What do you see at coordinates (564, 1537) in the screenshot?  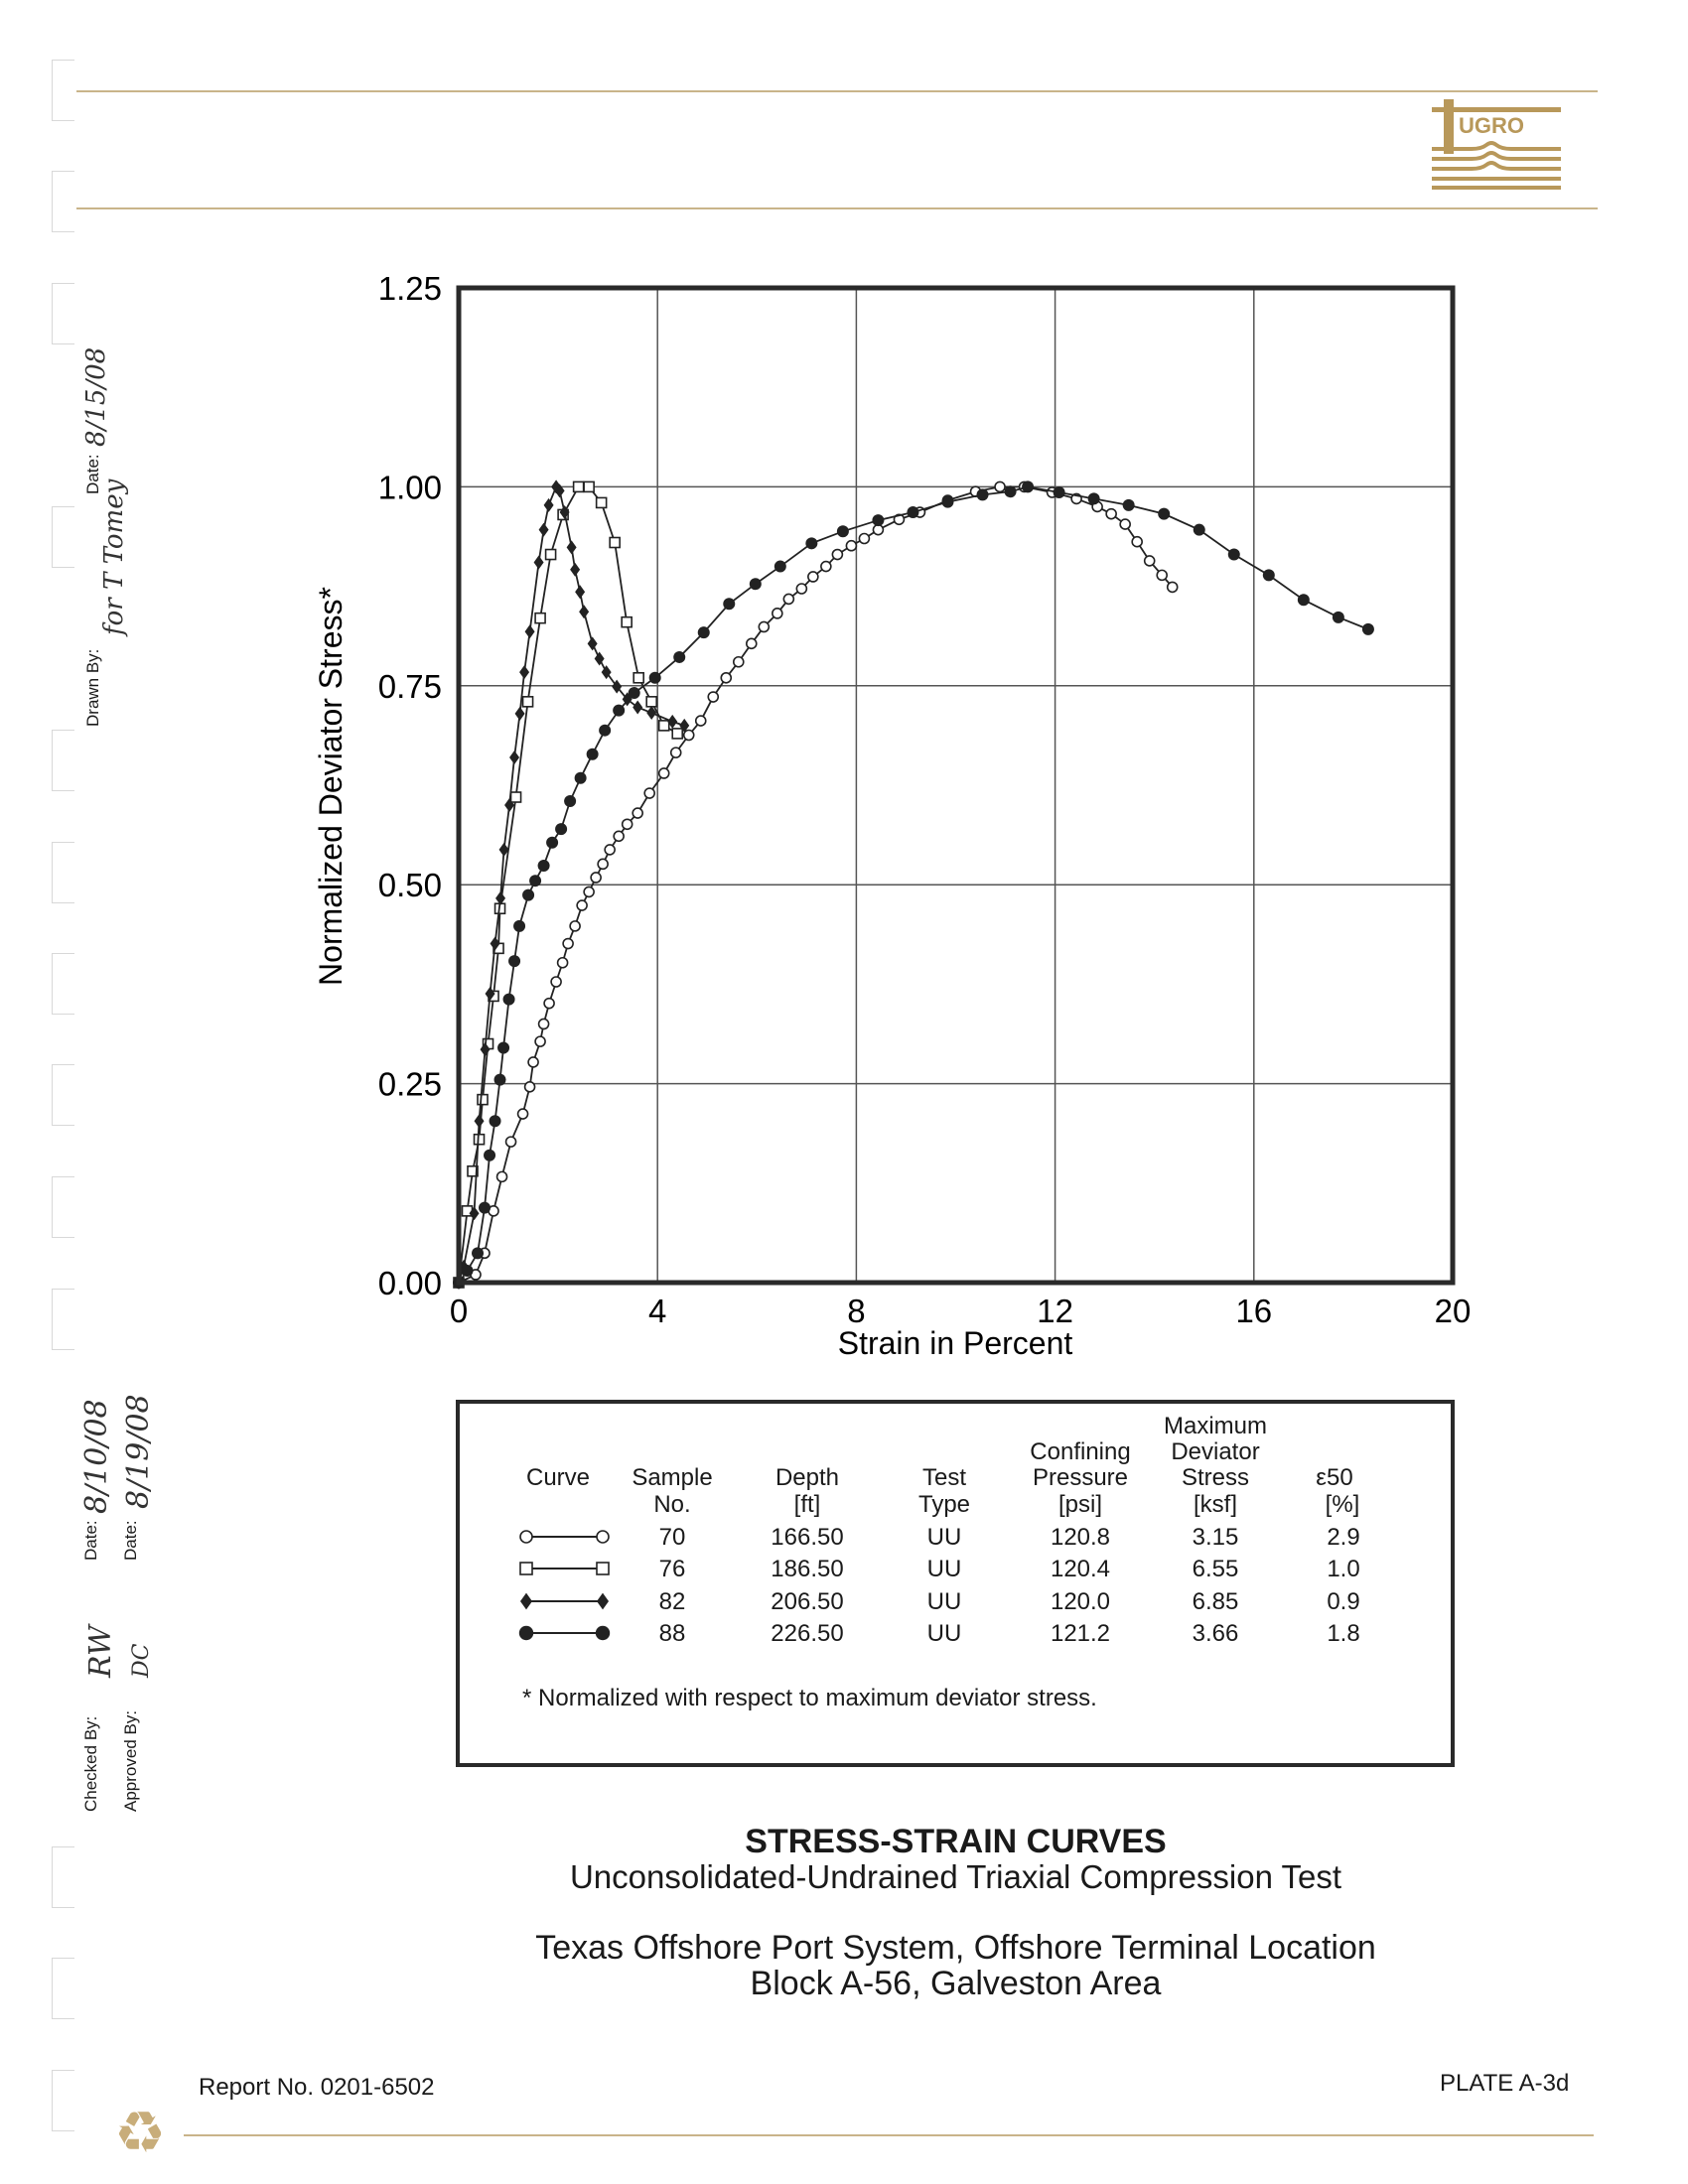 I see `legend-symbol-open-circle` at bounding box center [564, 1537].